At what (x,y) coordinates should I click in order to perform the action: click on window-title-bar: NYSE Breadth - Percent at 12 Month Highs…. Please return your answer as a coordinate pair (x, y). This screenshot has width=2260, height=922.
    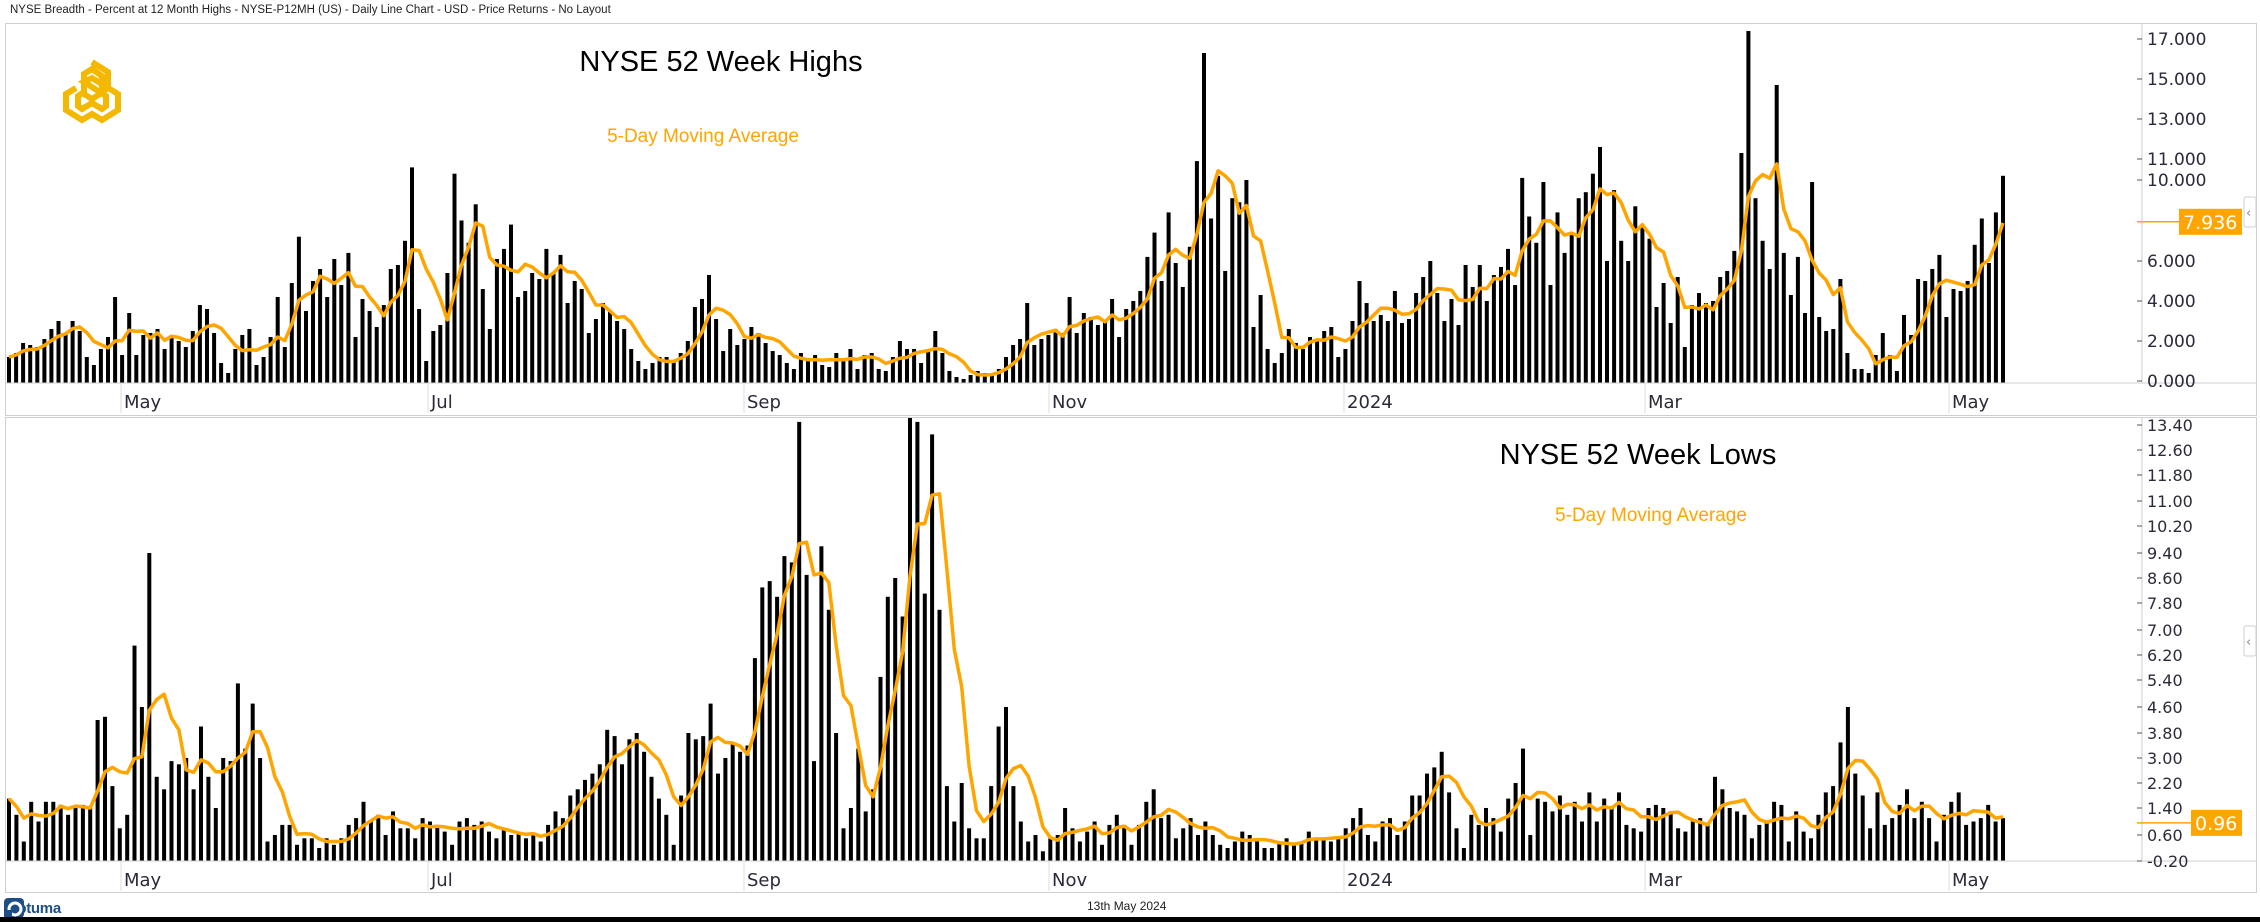
    Looking at the image, I should click on (1130, 11).